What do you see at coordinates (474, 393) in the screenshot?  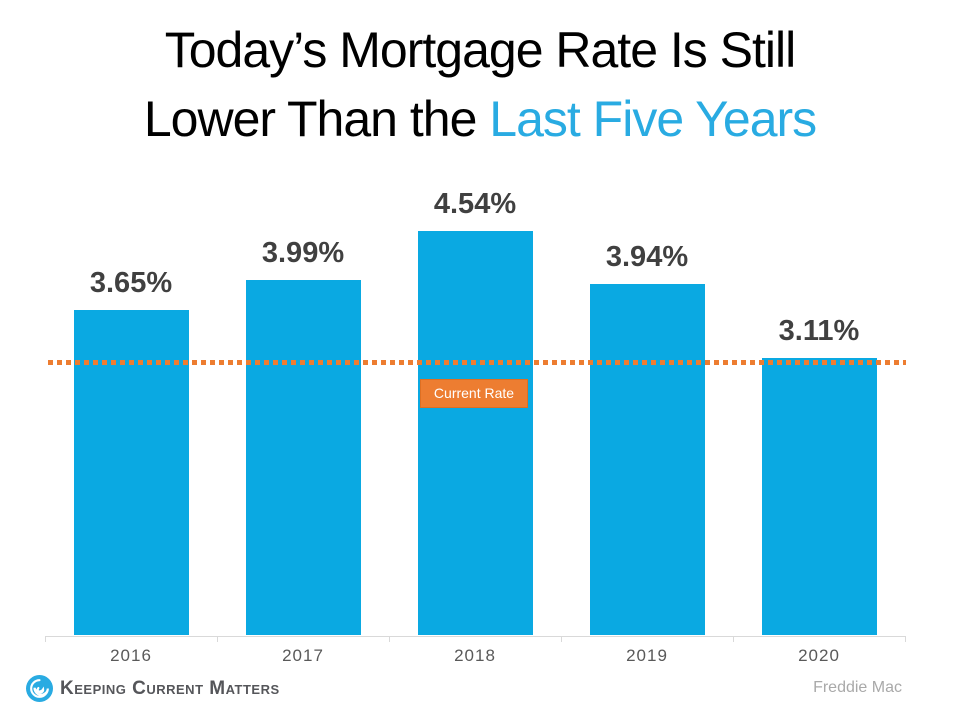 I see `current-rate-badge: Current Rate` at bounding box center [474, 393].